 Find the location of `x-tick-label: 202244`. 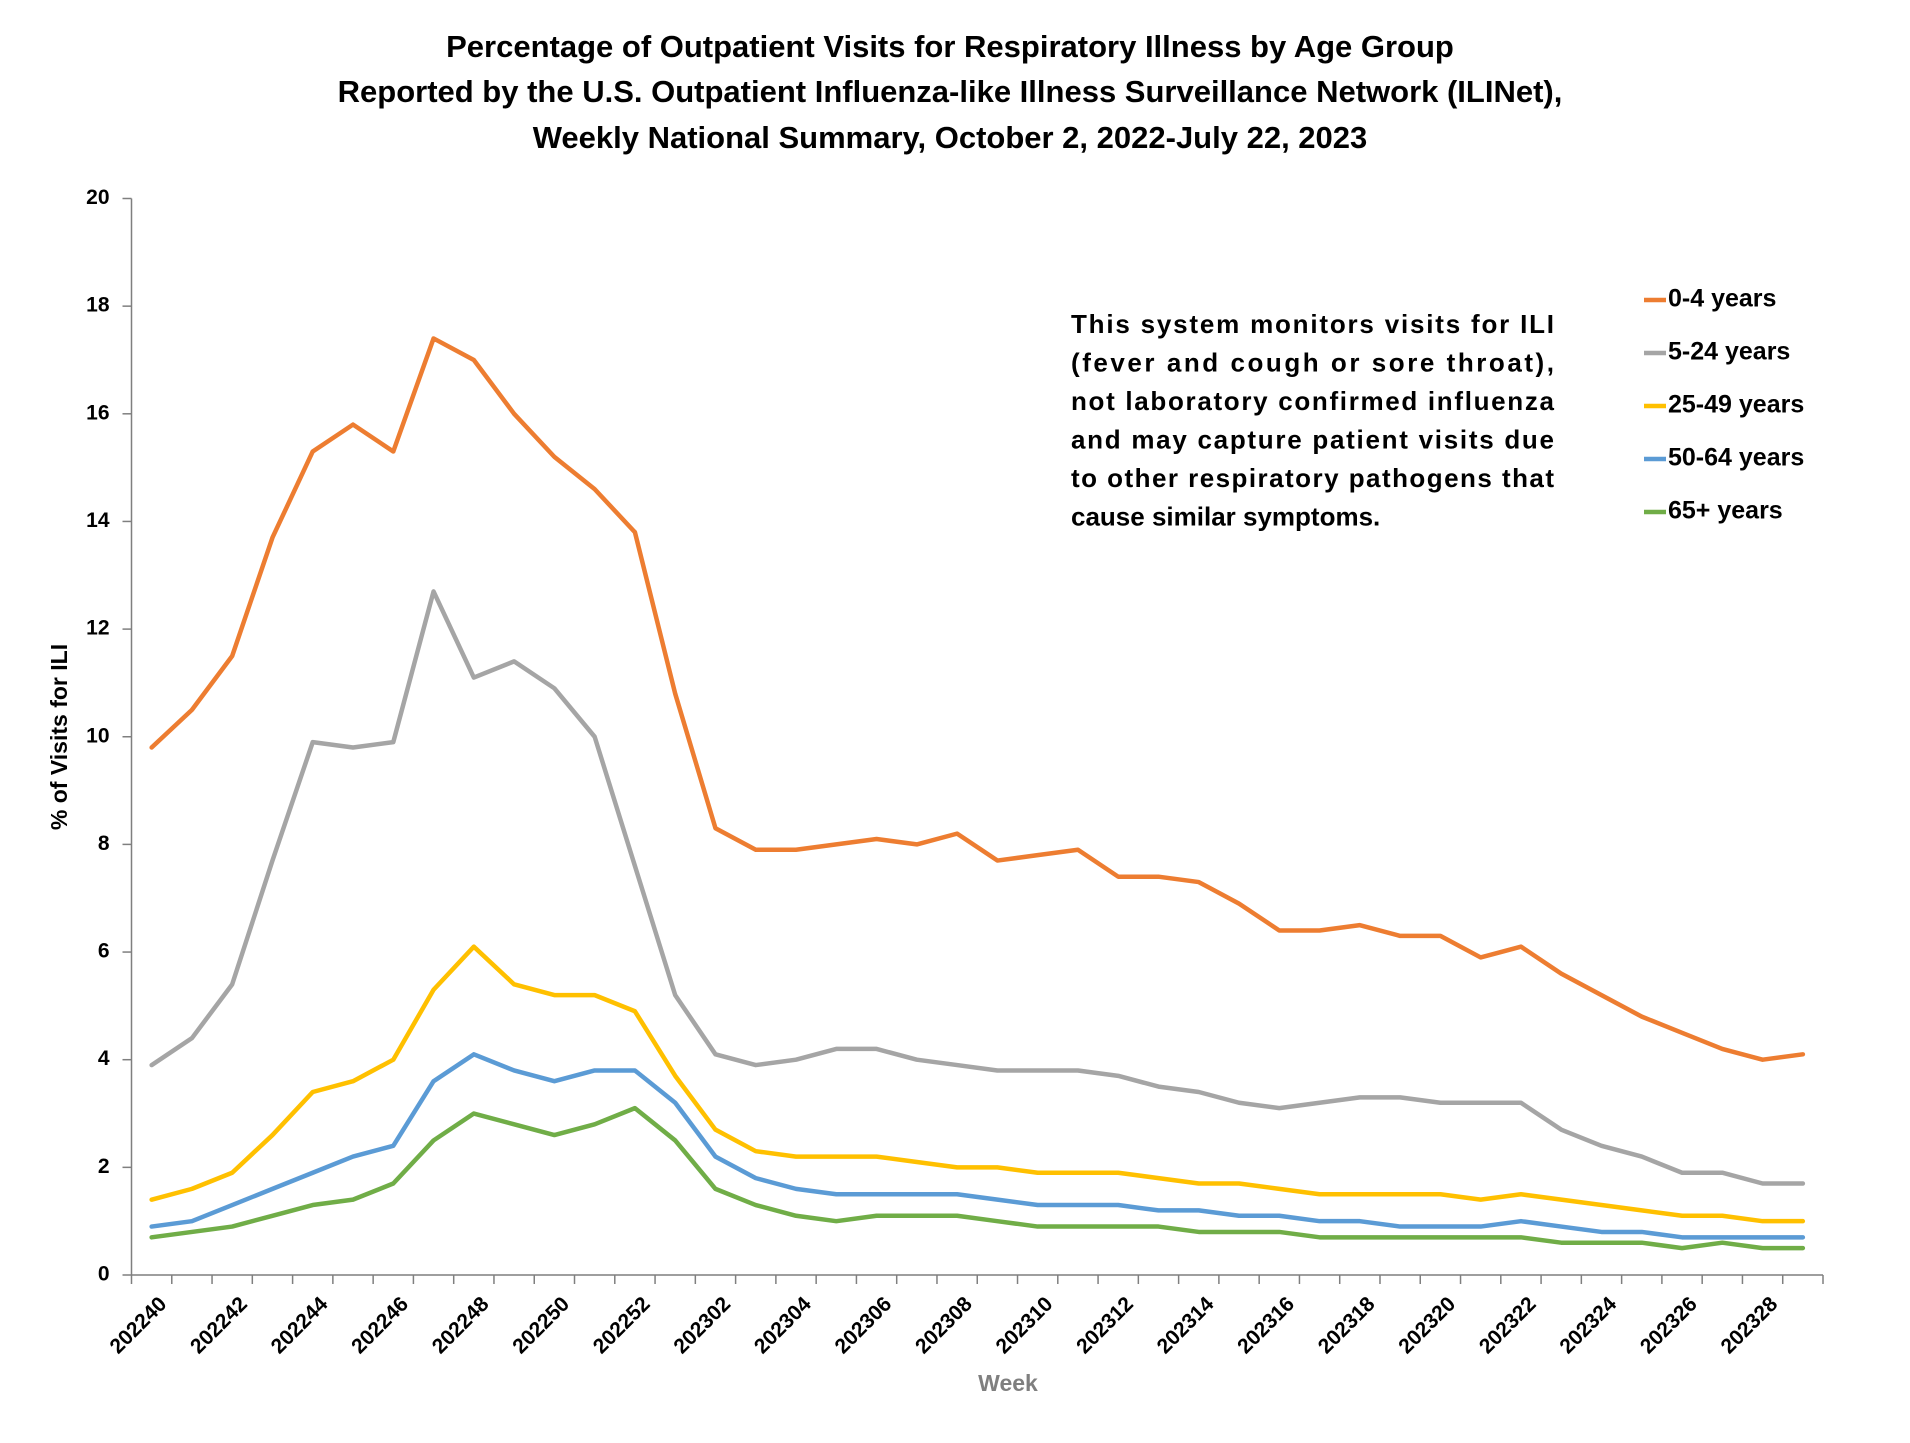

x-tick-label: 202244 is located at coordinates (300, 1325).